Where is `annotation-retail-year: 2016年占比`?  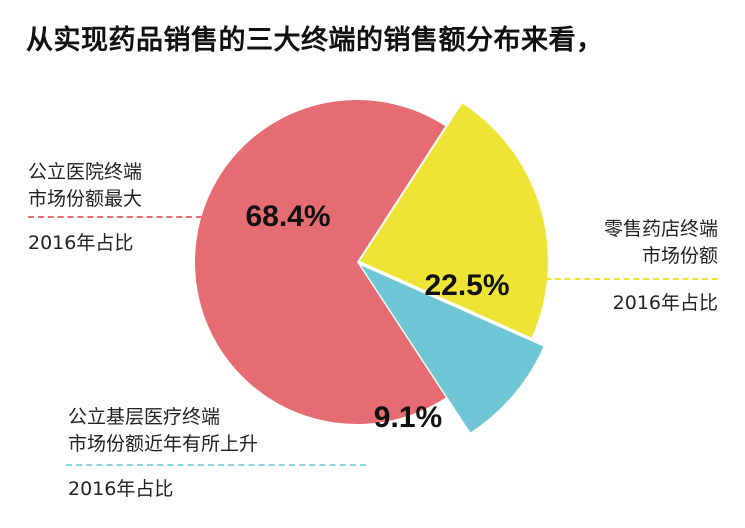
annotation-retail-year: 2016年占比 is located at coordinates (665, 303).